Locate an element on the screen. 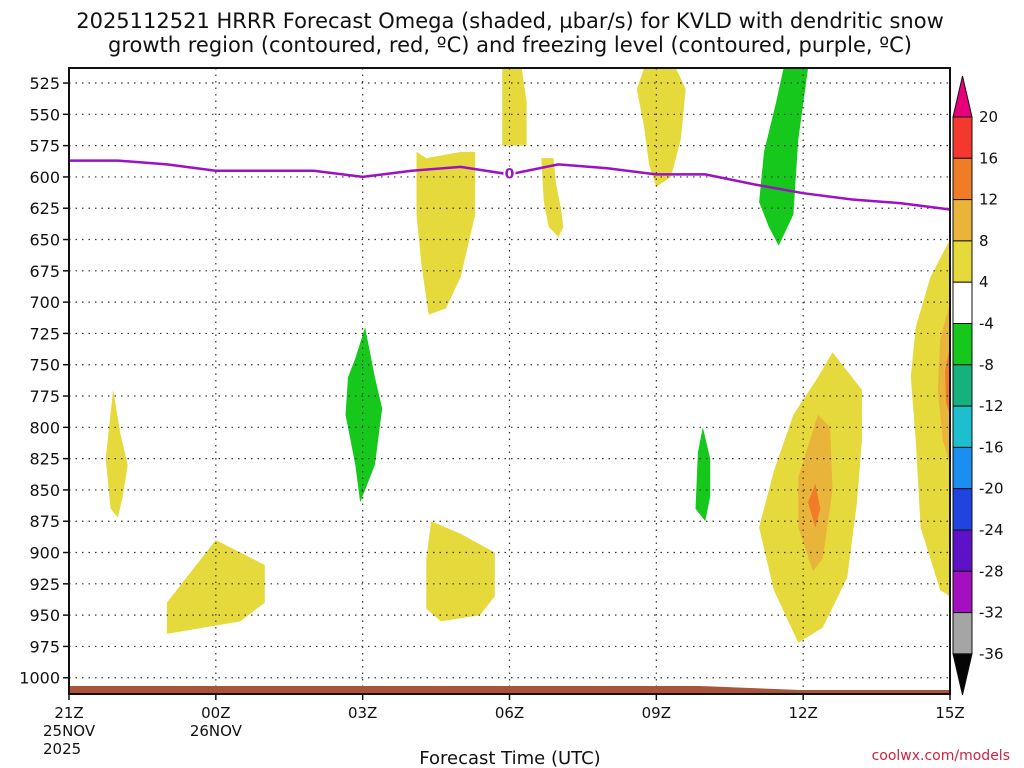 This screenshot has width=1024, height=768. colorbar-label-4: 4 is located at coordinates (984, 282).